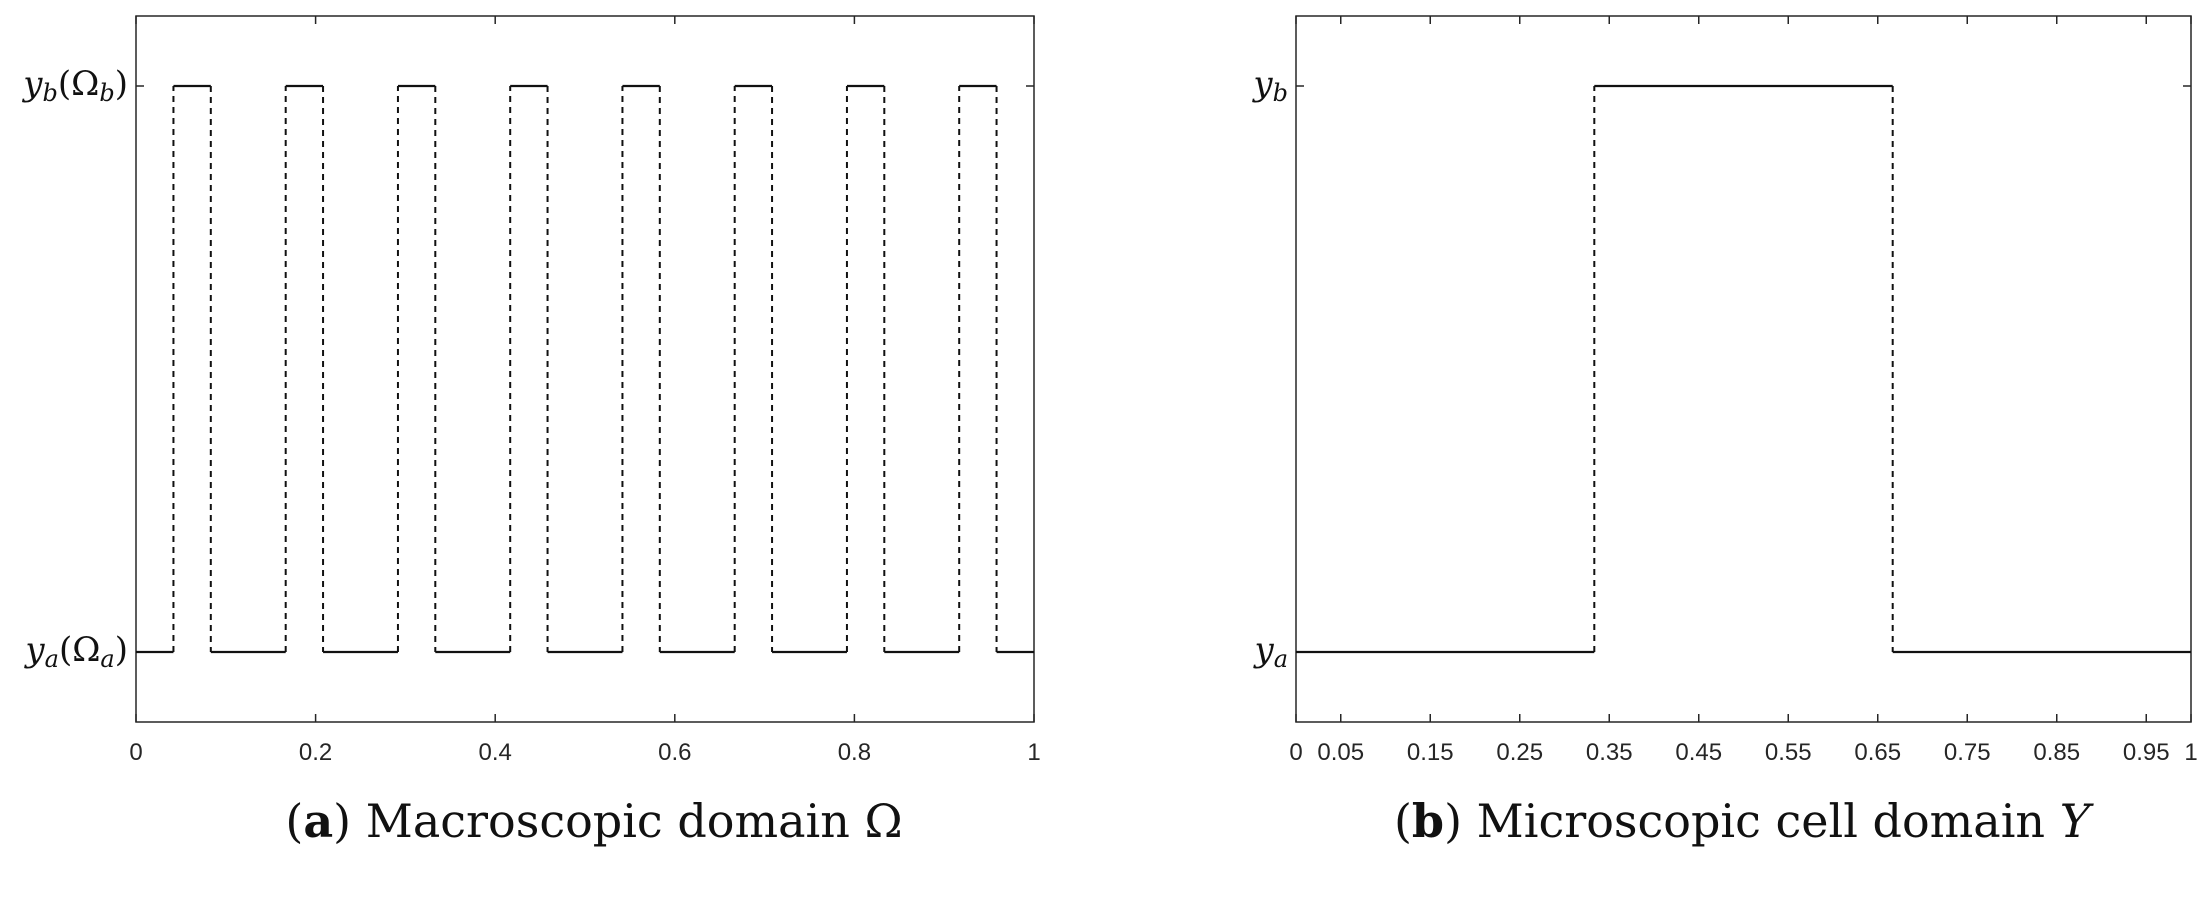 The width and height of the screenshot is (2209, 917). Describe the element at coordinates (1270, 651) in the screenshot. I see `y-tick-label: ya` at that location.